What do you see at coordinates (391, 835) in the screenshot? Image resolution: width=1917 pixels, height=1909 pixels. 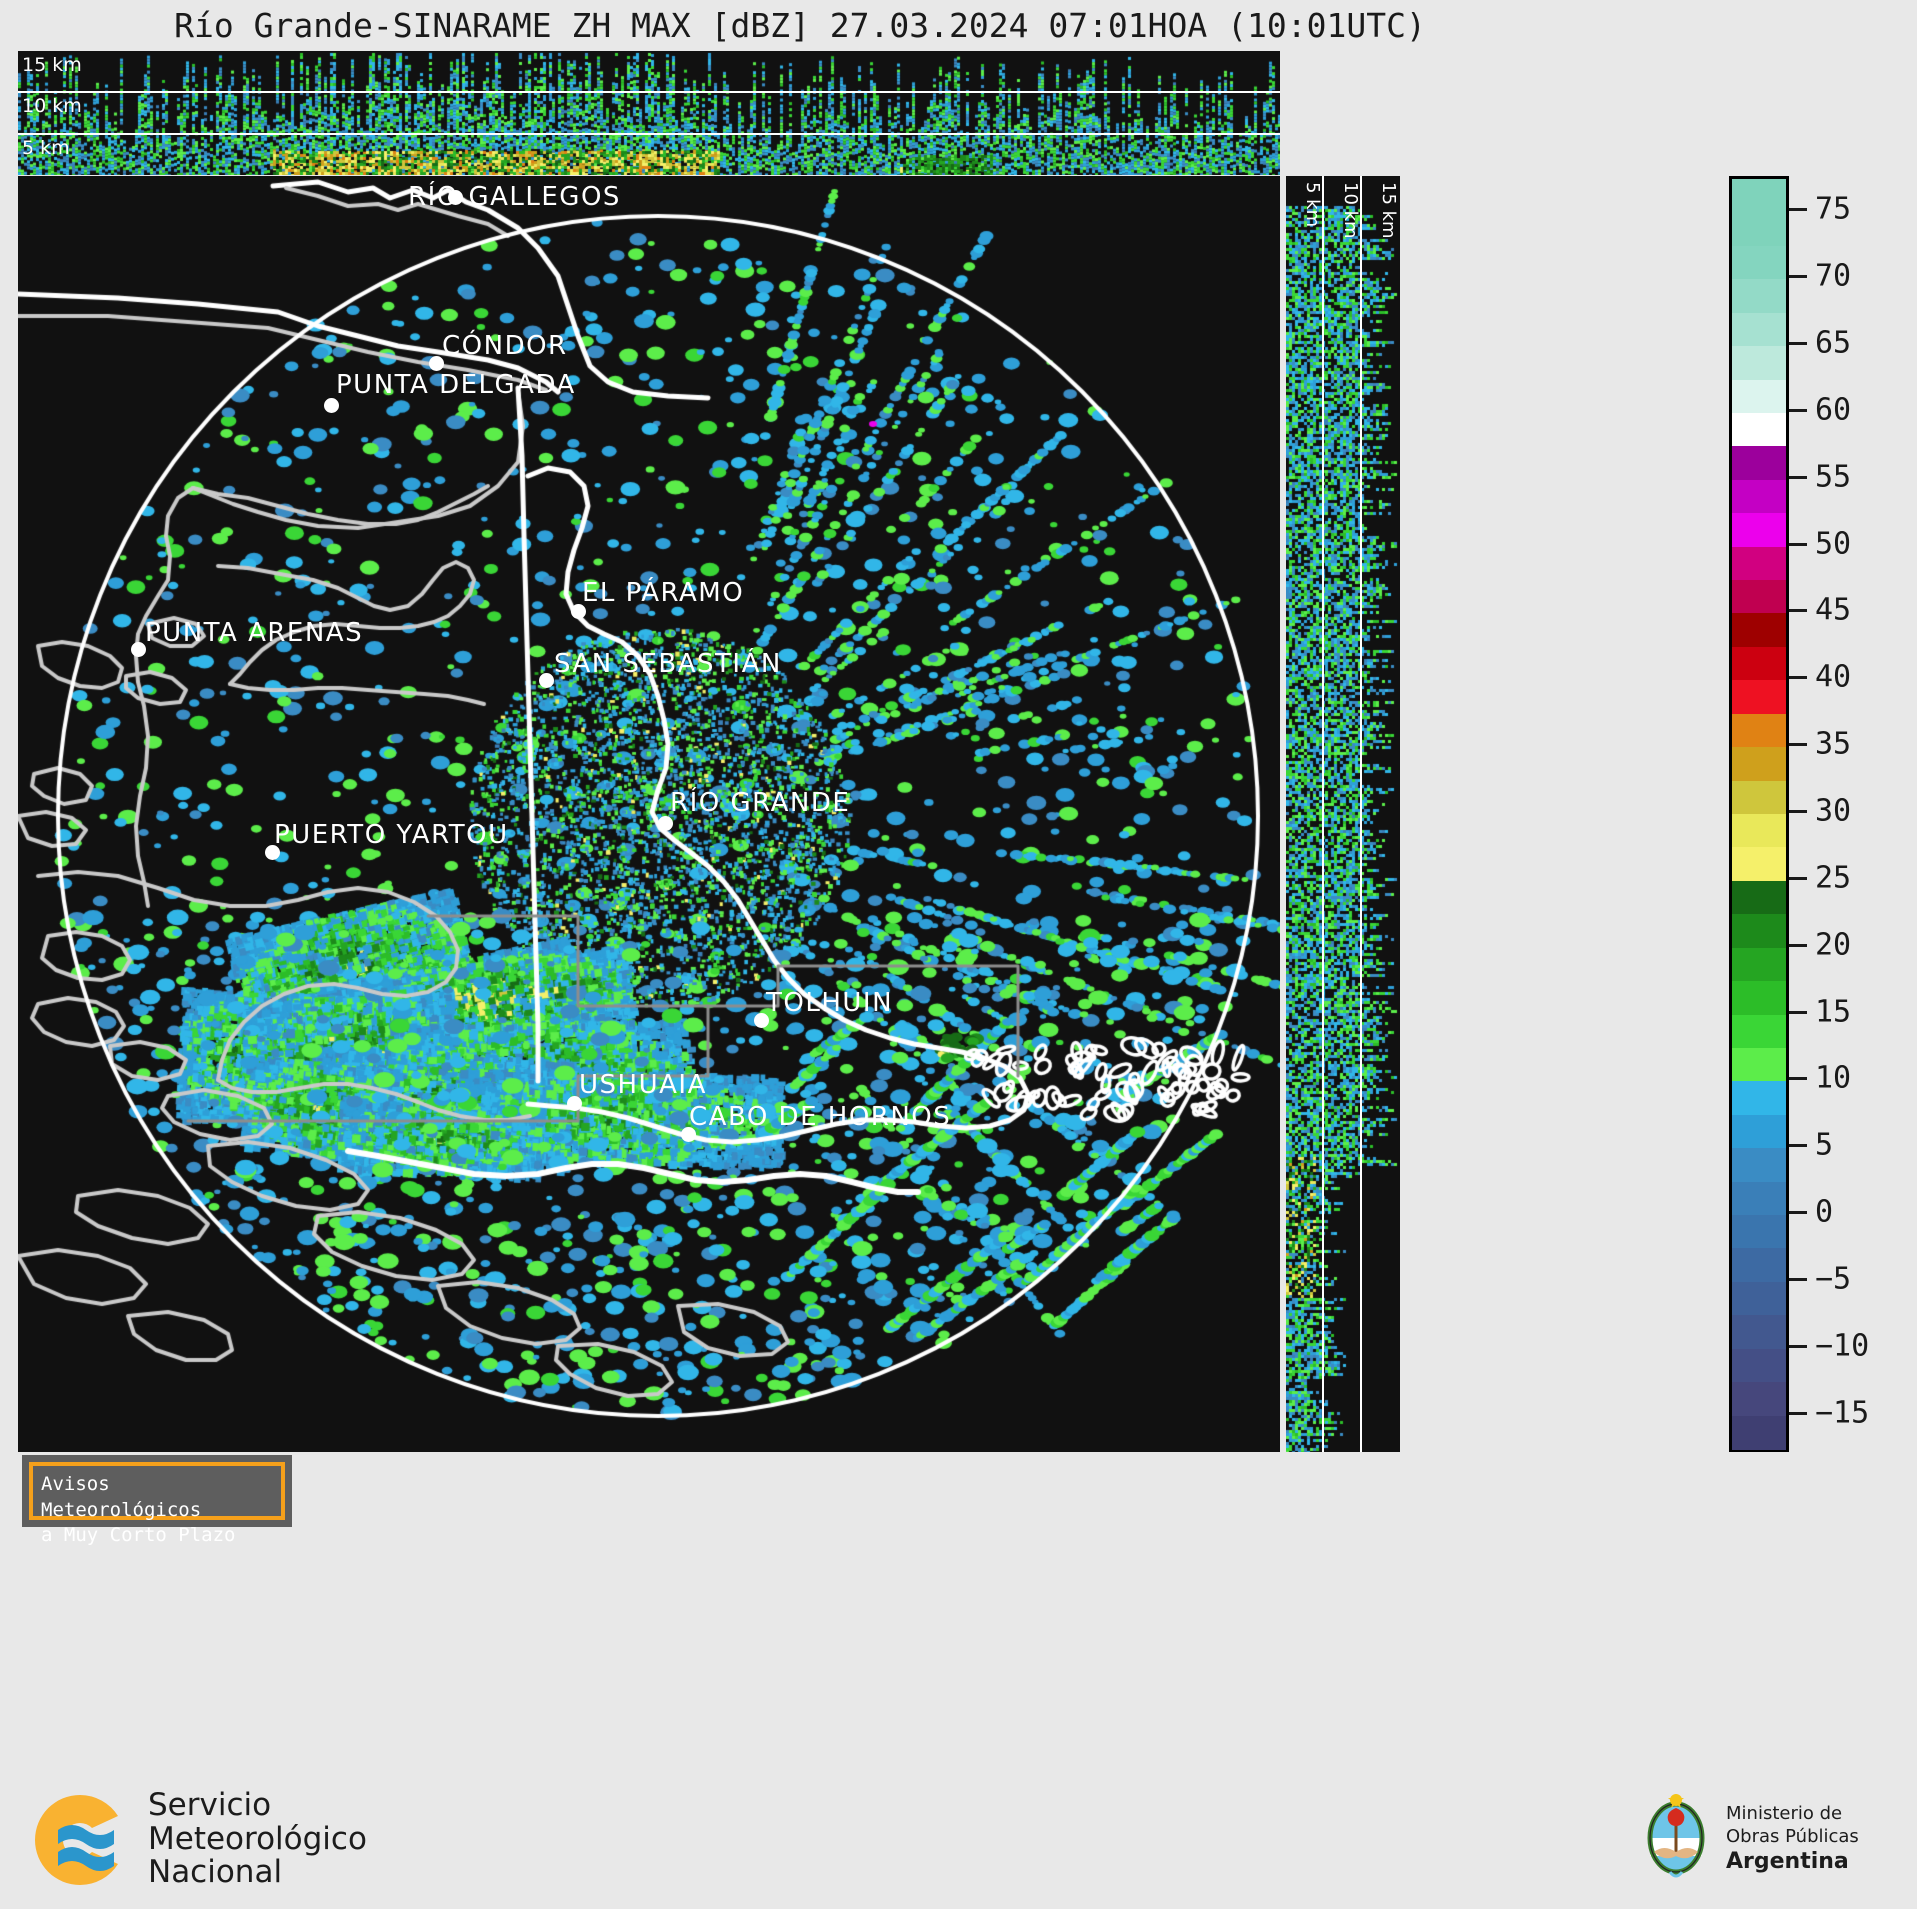 I see `city-label: PUERTO YARTOU` at bounding box center [391, 835].